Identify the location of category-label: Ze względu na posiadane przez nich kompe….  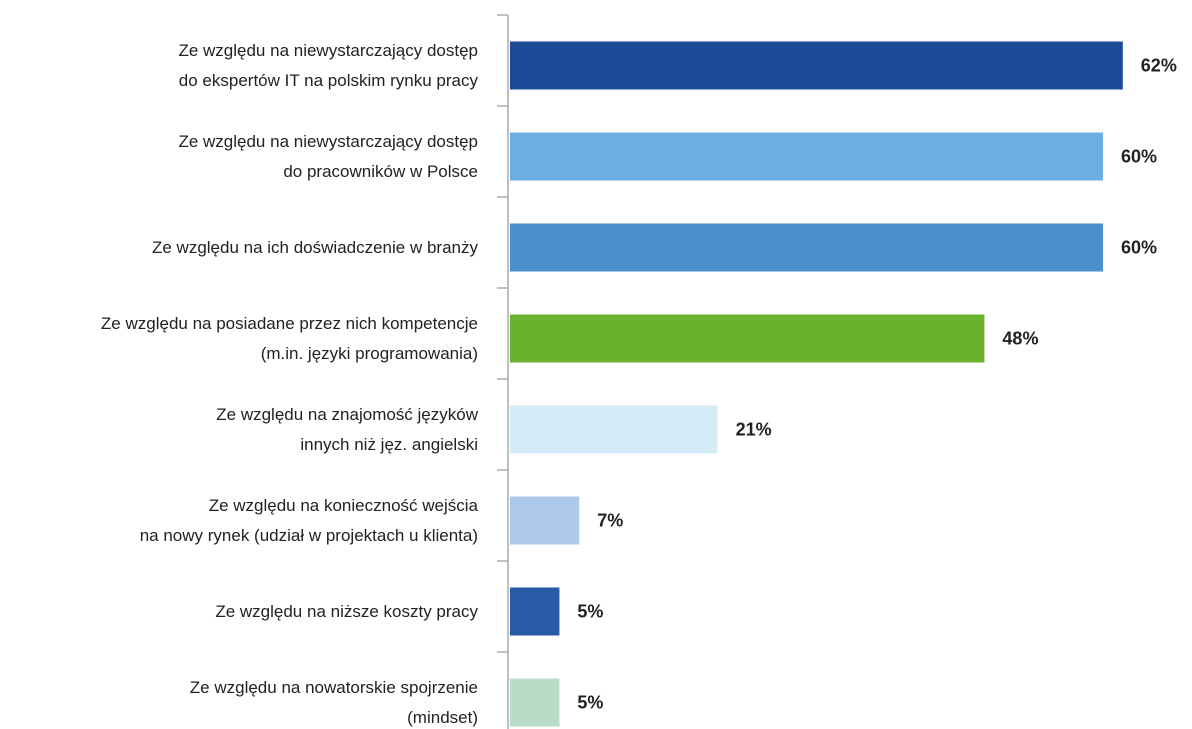
(289, 338).